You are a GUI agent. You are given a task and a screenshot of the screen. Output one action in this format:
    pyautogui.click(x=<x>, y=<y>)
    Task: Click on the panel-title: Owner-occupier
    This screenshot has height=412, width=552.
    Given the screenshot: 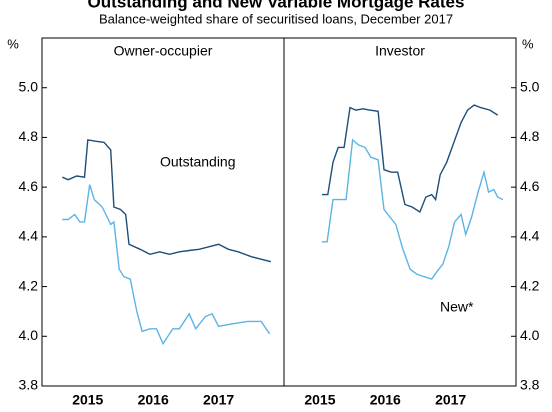 What is the action you would take?
    pyautogui.click(x=163, y=51)
    